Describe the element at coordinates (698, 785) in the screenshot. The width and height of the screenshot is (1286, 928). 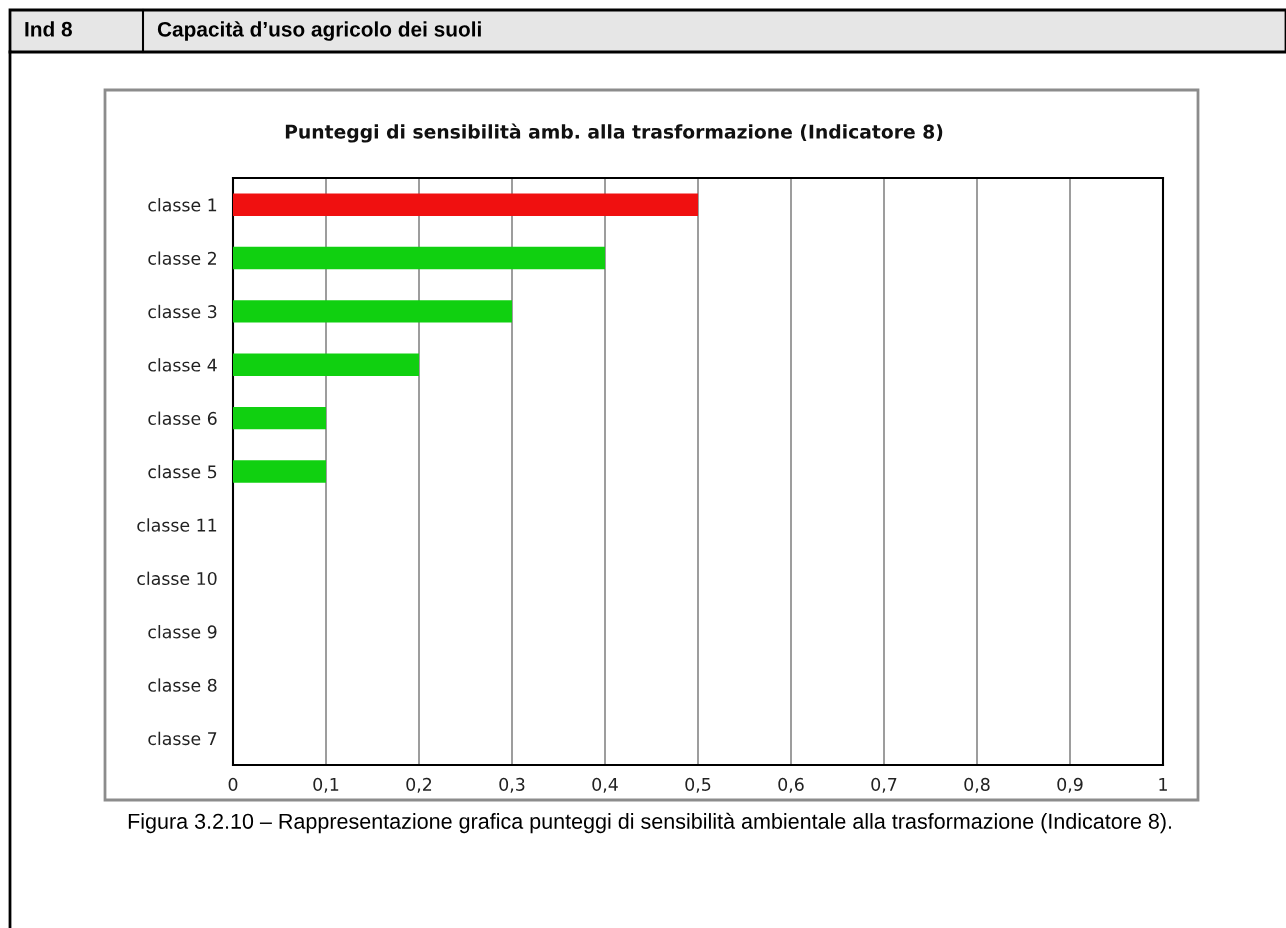
I see `x-tick-label: 0,5` at that location.